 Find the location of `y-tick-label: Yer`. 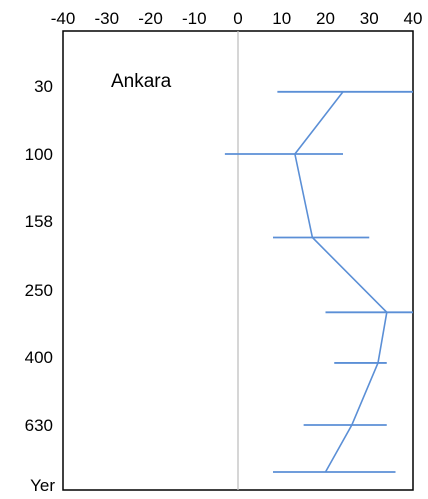

y-tick-label: Yer is located at coordinates (42, 485).